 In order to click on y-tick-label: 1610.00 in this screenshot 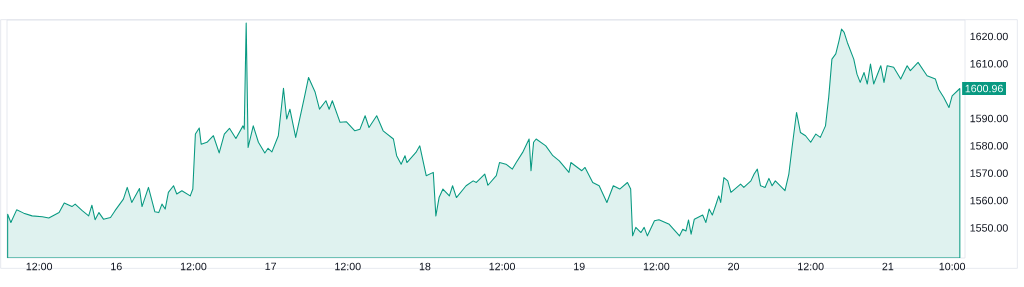, I will do `click(989, 64)`.